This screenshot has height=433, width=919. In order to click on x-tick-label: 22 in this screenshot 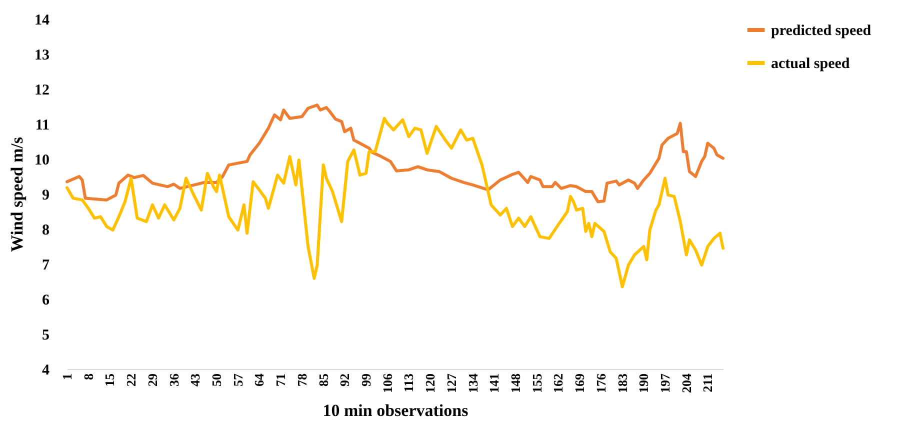, I will do `click(131, 380)`.